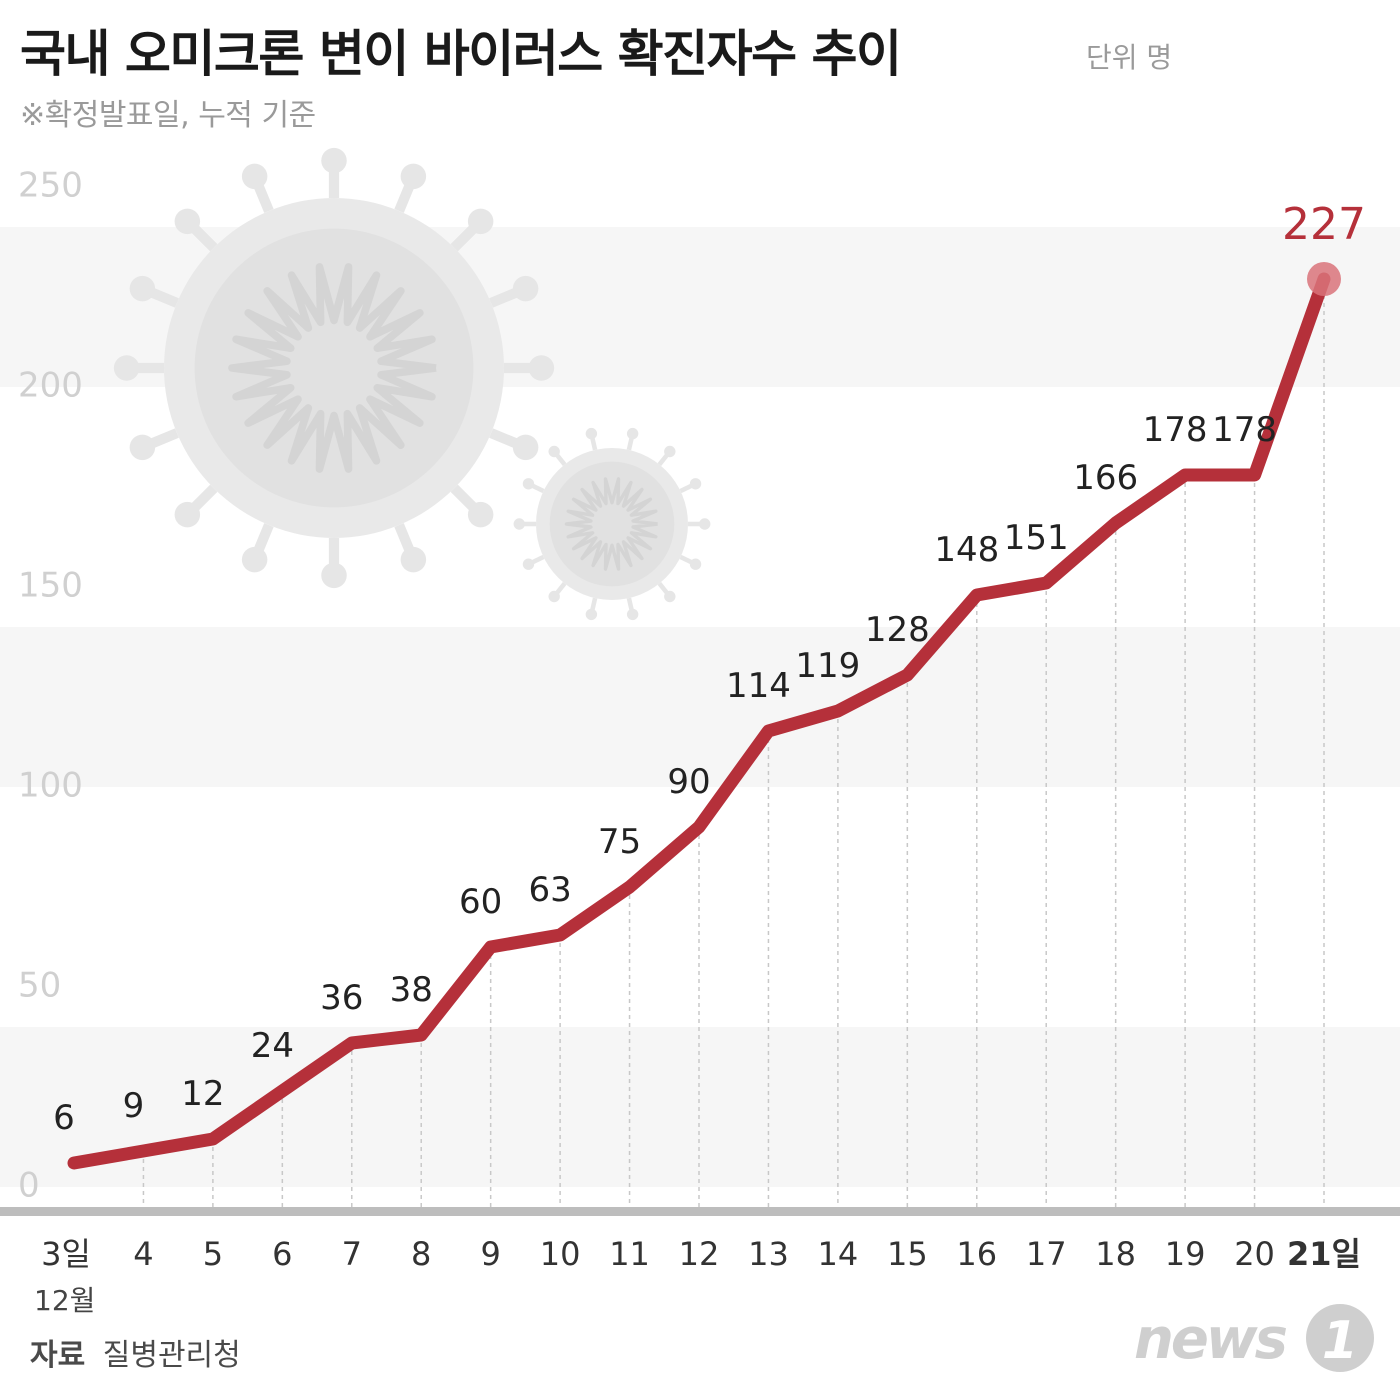 This screenshot has width=1400, height=1396. Describe the element at coordinates (39, 986) in the screenshot. I see `y-tick-label: 50` at that location.